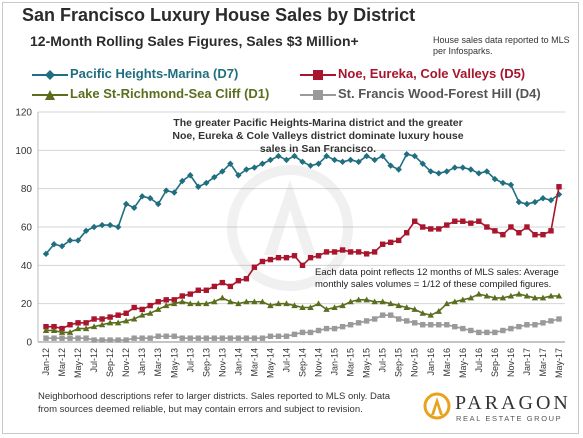 This screenshot has height=438, width=583. I want to click on x-tick-label: Mar-15, so click(351, 362).